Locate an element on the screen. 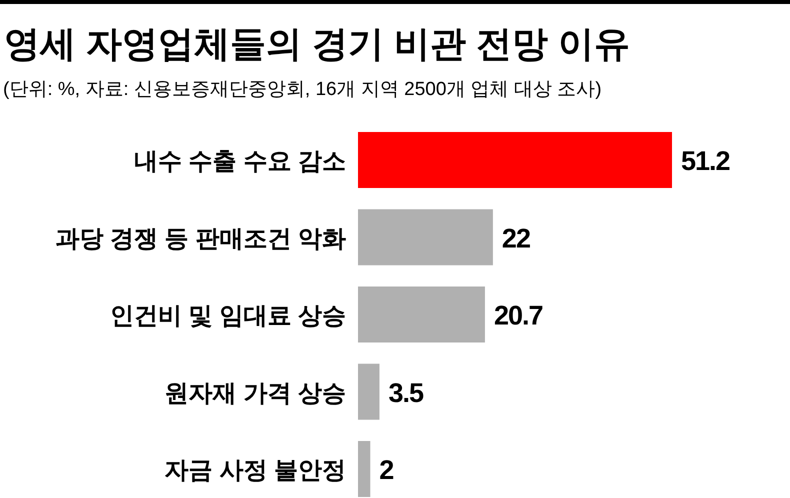 The width and height of the screenshot is (790, 498). data-label: 20.7 is located at coordinates (518, 315).